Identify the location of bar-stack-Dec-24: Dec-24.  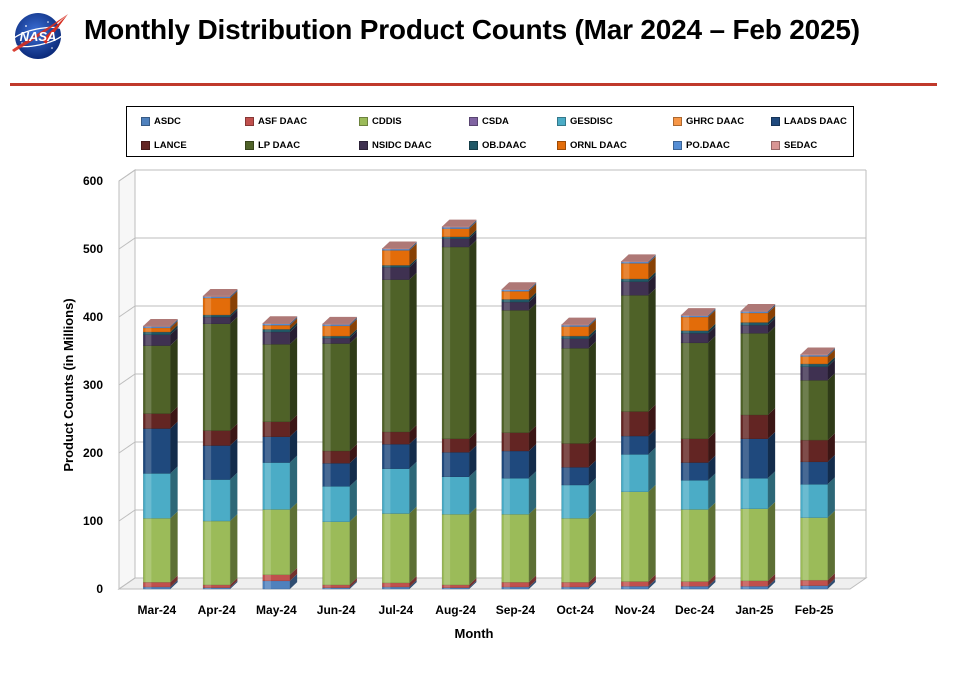
(695, 462).